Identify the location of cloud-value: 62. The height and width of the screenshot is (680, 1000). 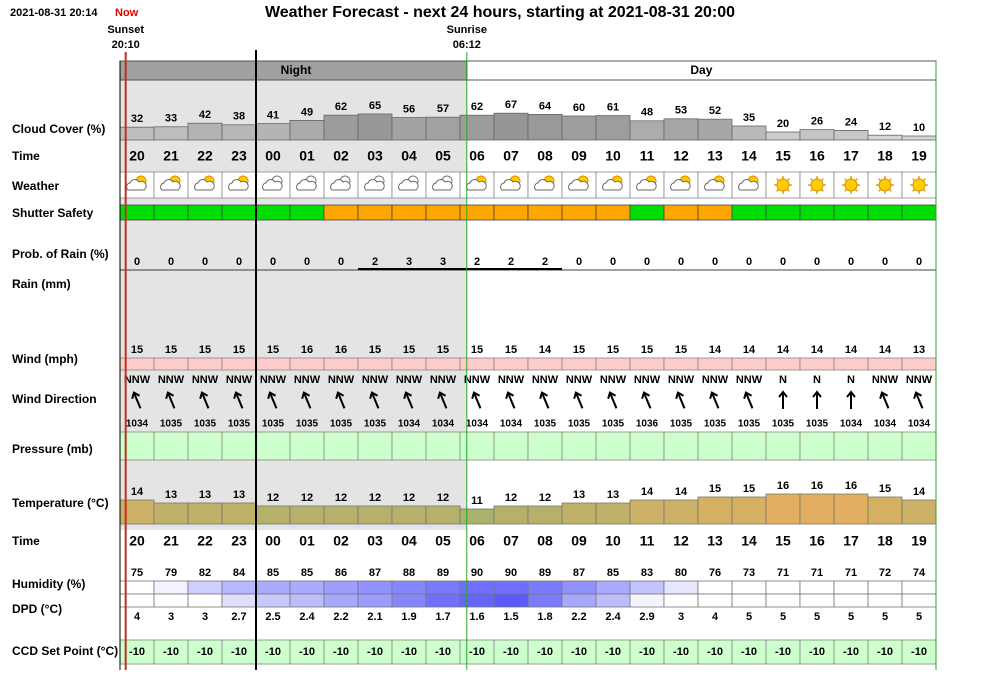
(477, 107).